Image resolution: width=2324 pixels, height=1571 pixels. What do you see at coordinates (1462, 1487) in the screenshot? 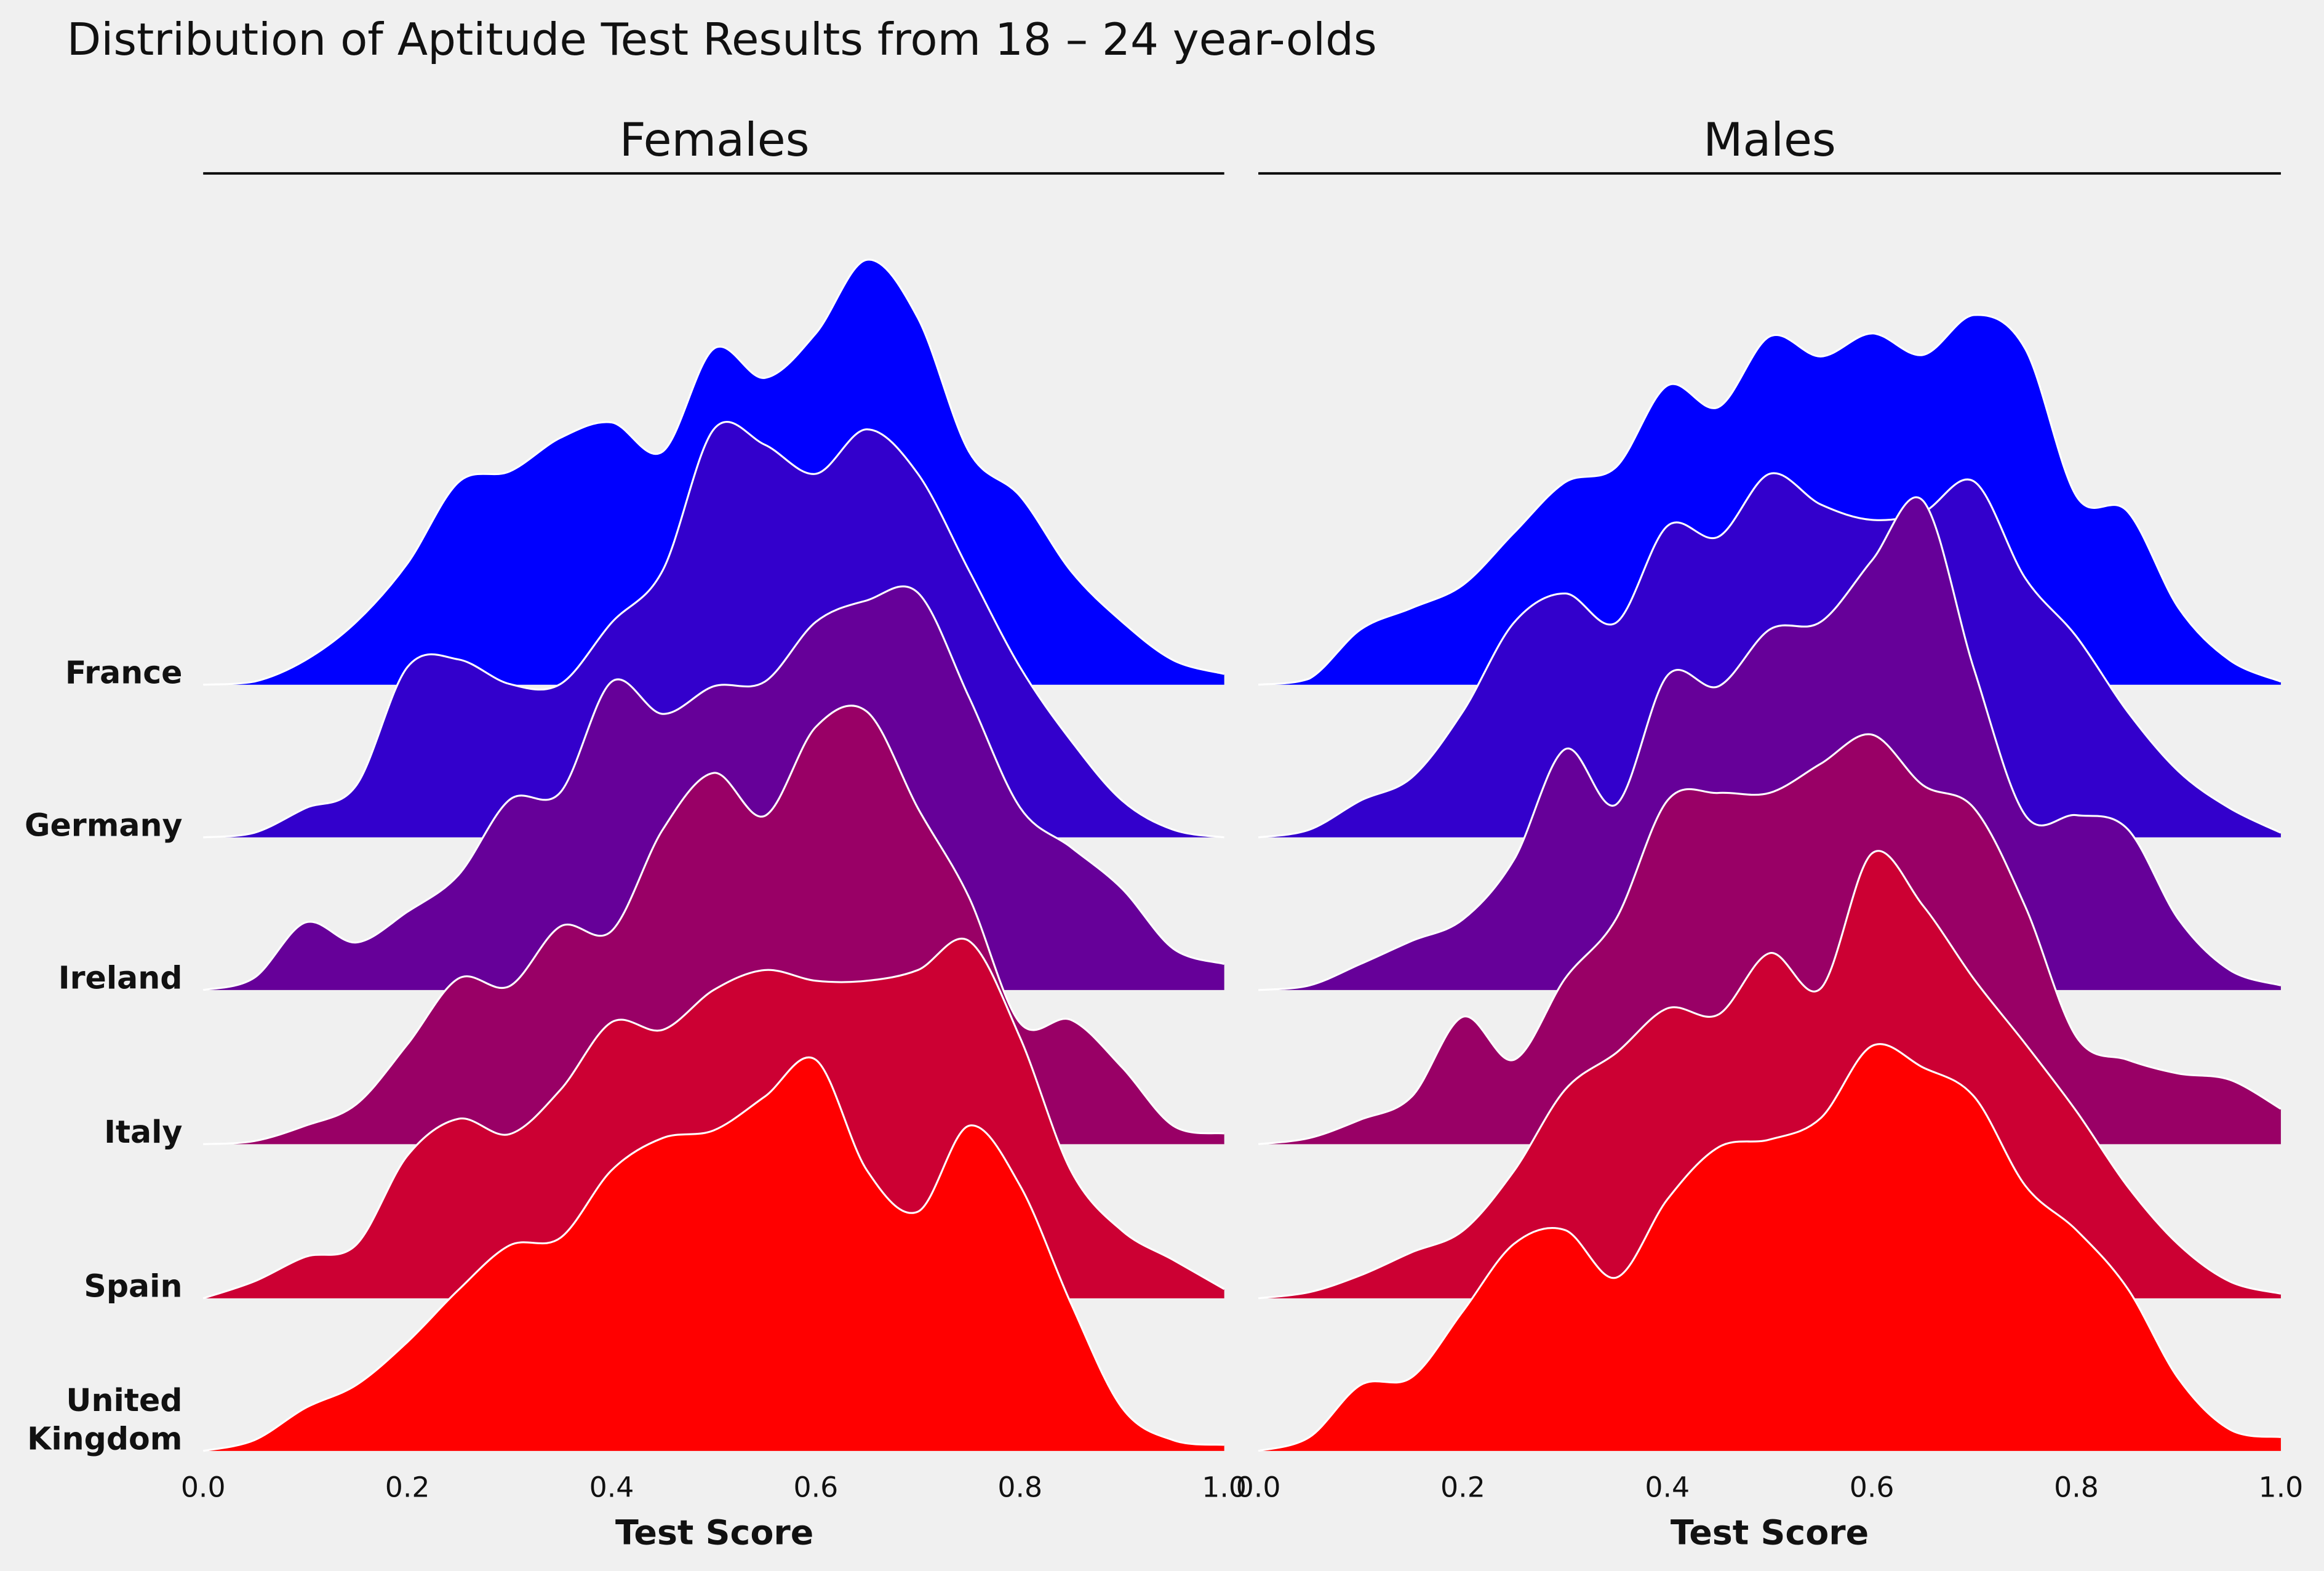
I see `x-tick-label-males: 0.2` at bounding box center [1462, 1487].